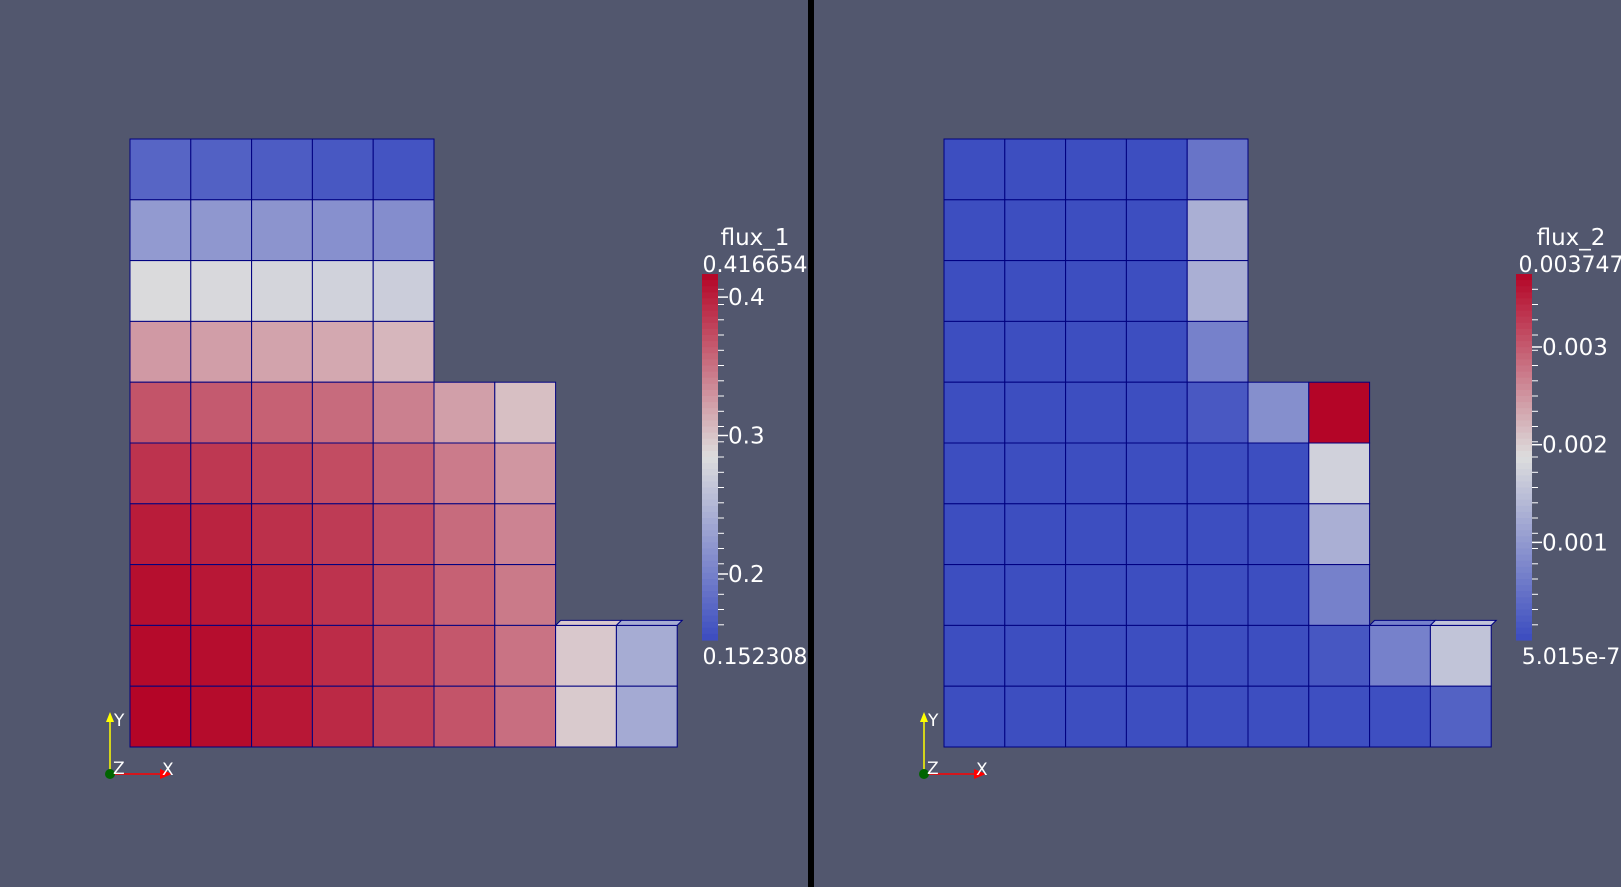 This screenshot has width=1621, height=887. Describe the element at coordinates (119, 721) in the screenshot. I see `y-axis-label: Y` at that location.